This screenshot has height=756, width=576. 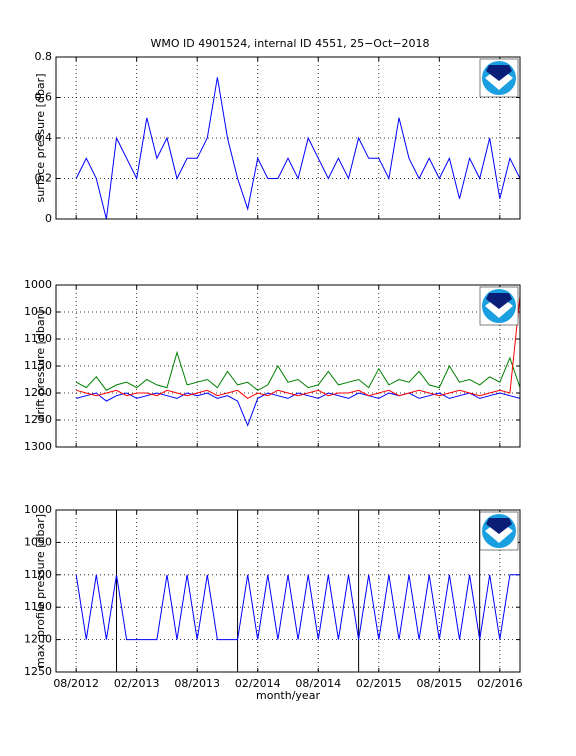 I want to click on y-axis-label: surface pressure [dbar], so click(x=40, y=138).